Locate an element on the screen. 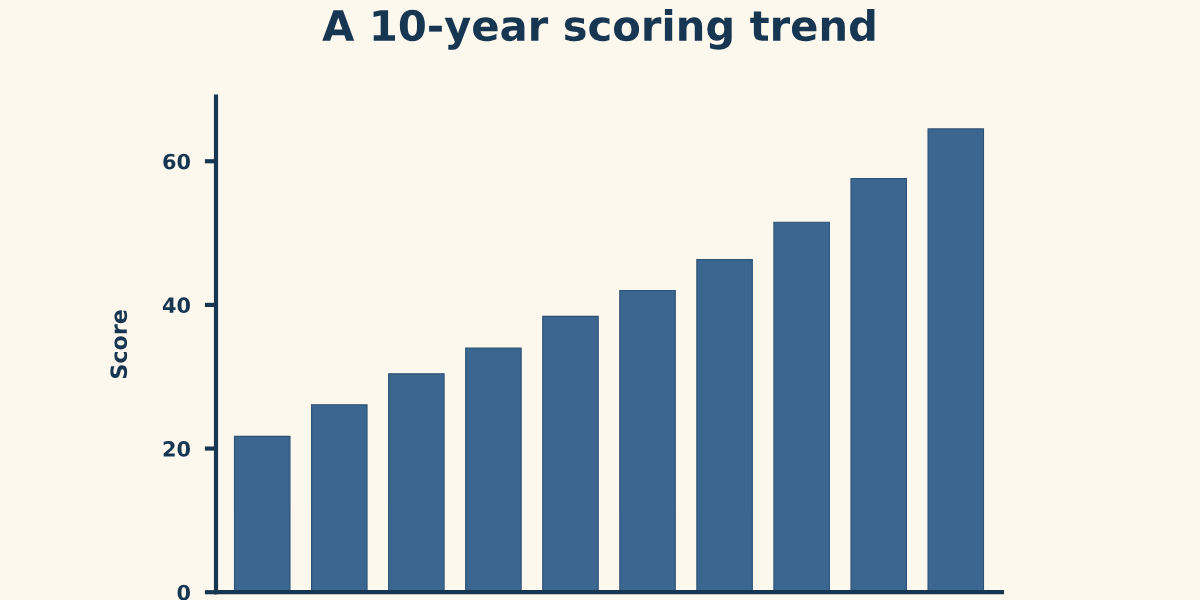 This screenshot has height=600, width=1200. y-axis-title: Score is located at coordinates (119, 344).